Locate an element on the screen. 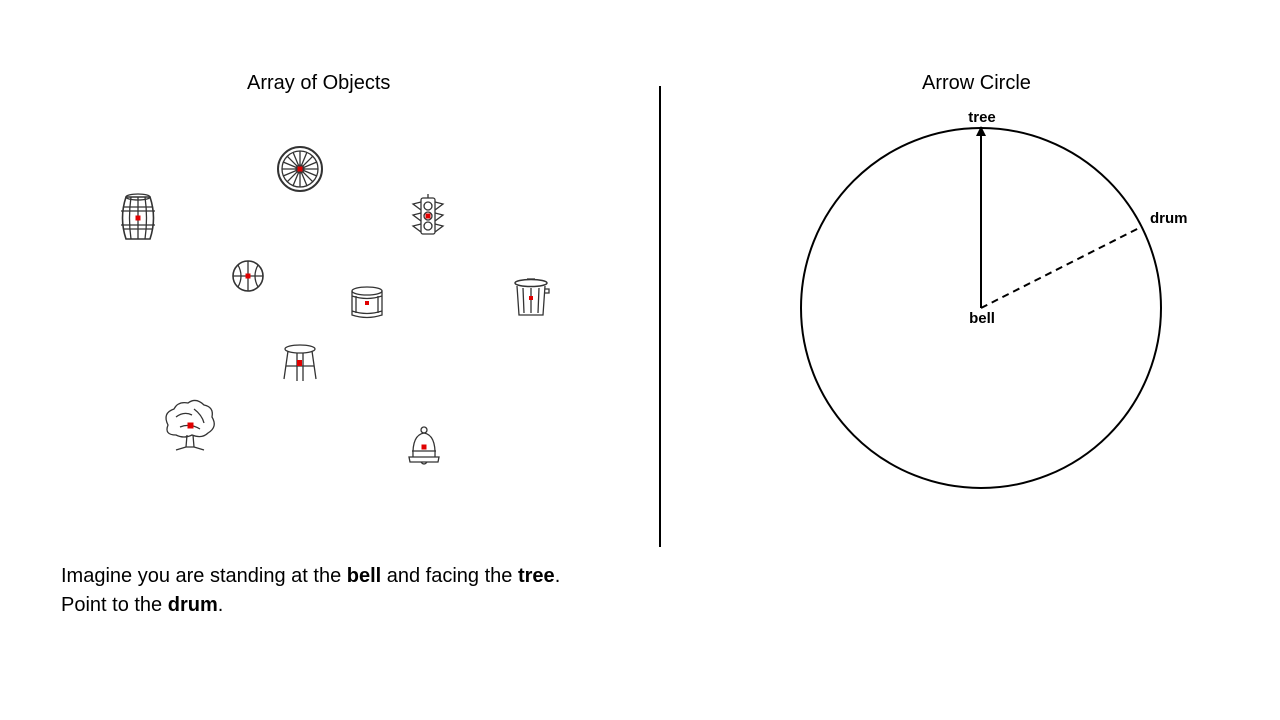 This screenshot has height=720, width=1280. basketball-center-marker is located at coordinates (248, 276).